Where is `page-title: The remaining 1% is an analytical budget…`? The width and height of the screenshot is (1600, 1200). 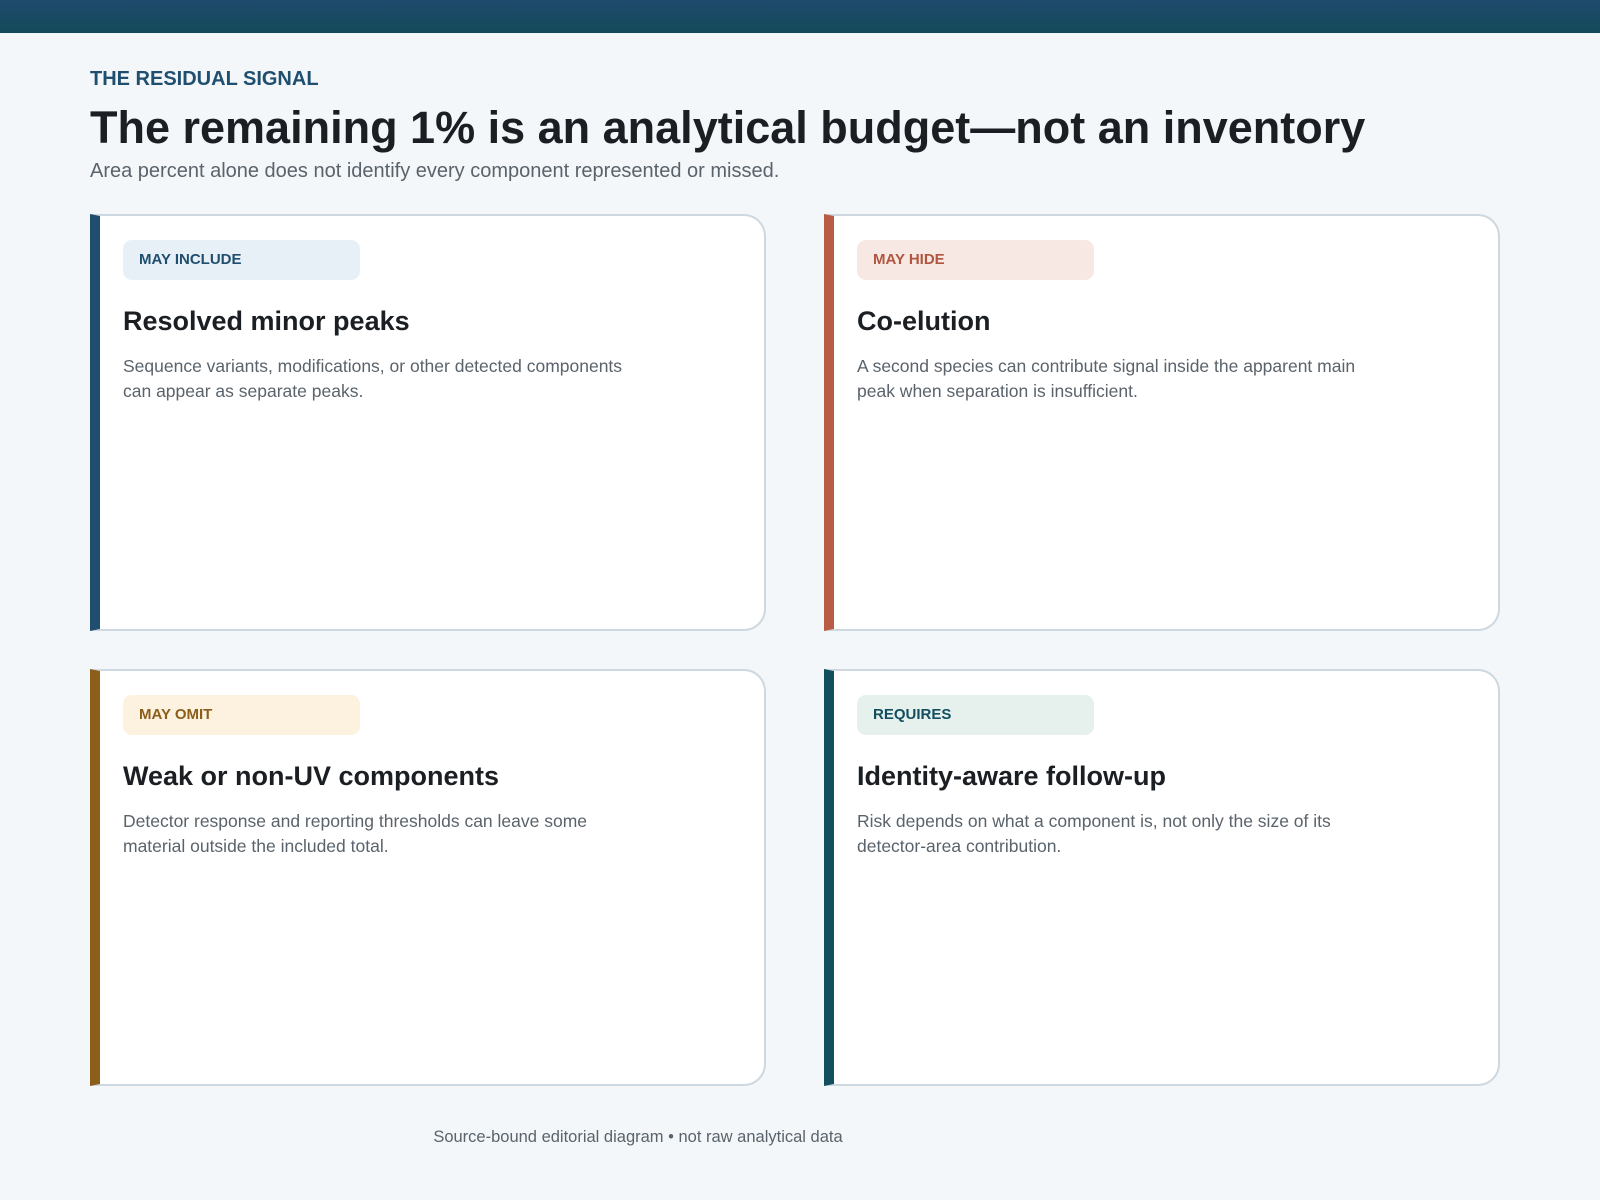
page-title: The remaining 1% is an analytical budget… is located at coordinates (728, 127).